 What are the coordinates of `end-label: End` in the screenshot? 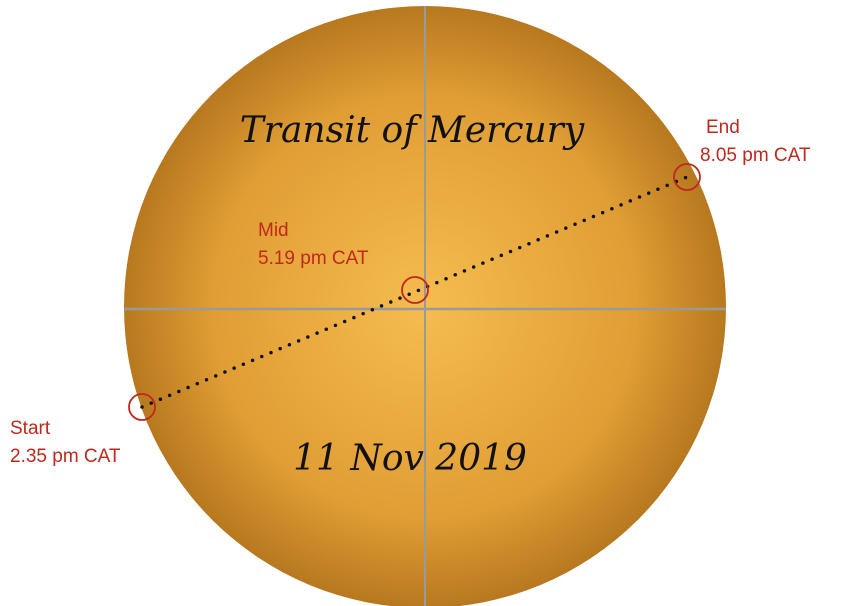 It's located at (723, 127).